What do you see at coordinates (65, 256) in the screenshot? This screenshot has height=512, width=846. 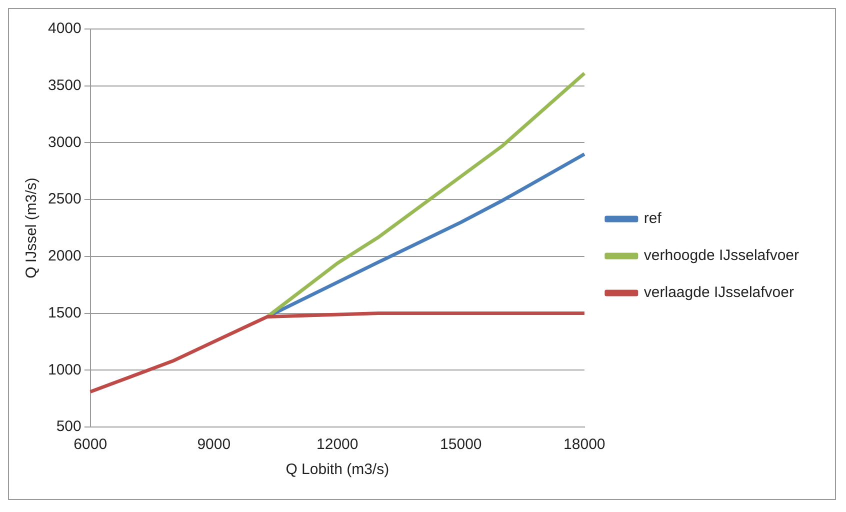 I see `y-tick-label: 2000` at bounding box center [65, 256].